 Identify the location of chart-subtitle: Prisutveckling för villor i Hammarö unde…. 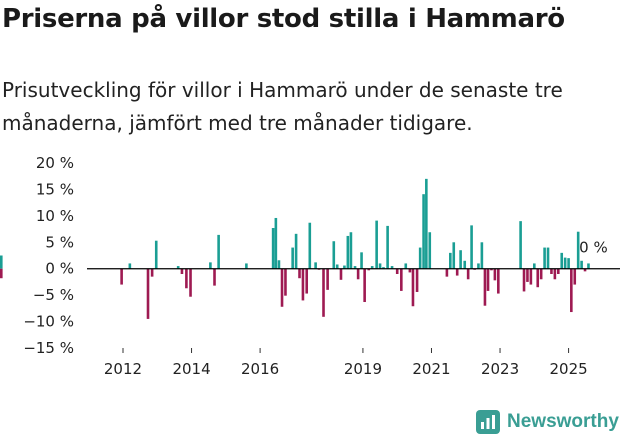
(282, 106).